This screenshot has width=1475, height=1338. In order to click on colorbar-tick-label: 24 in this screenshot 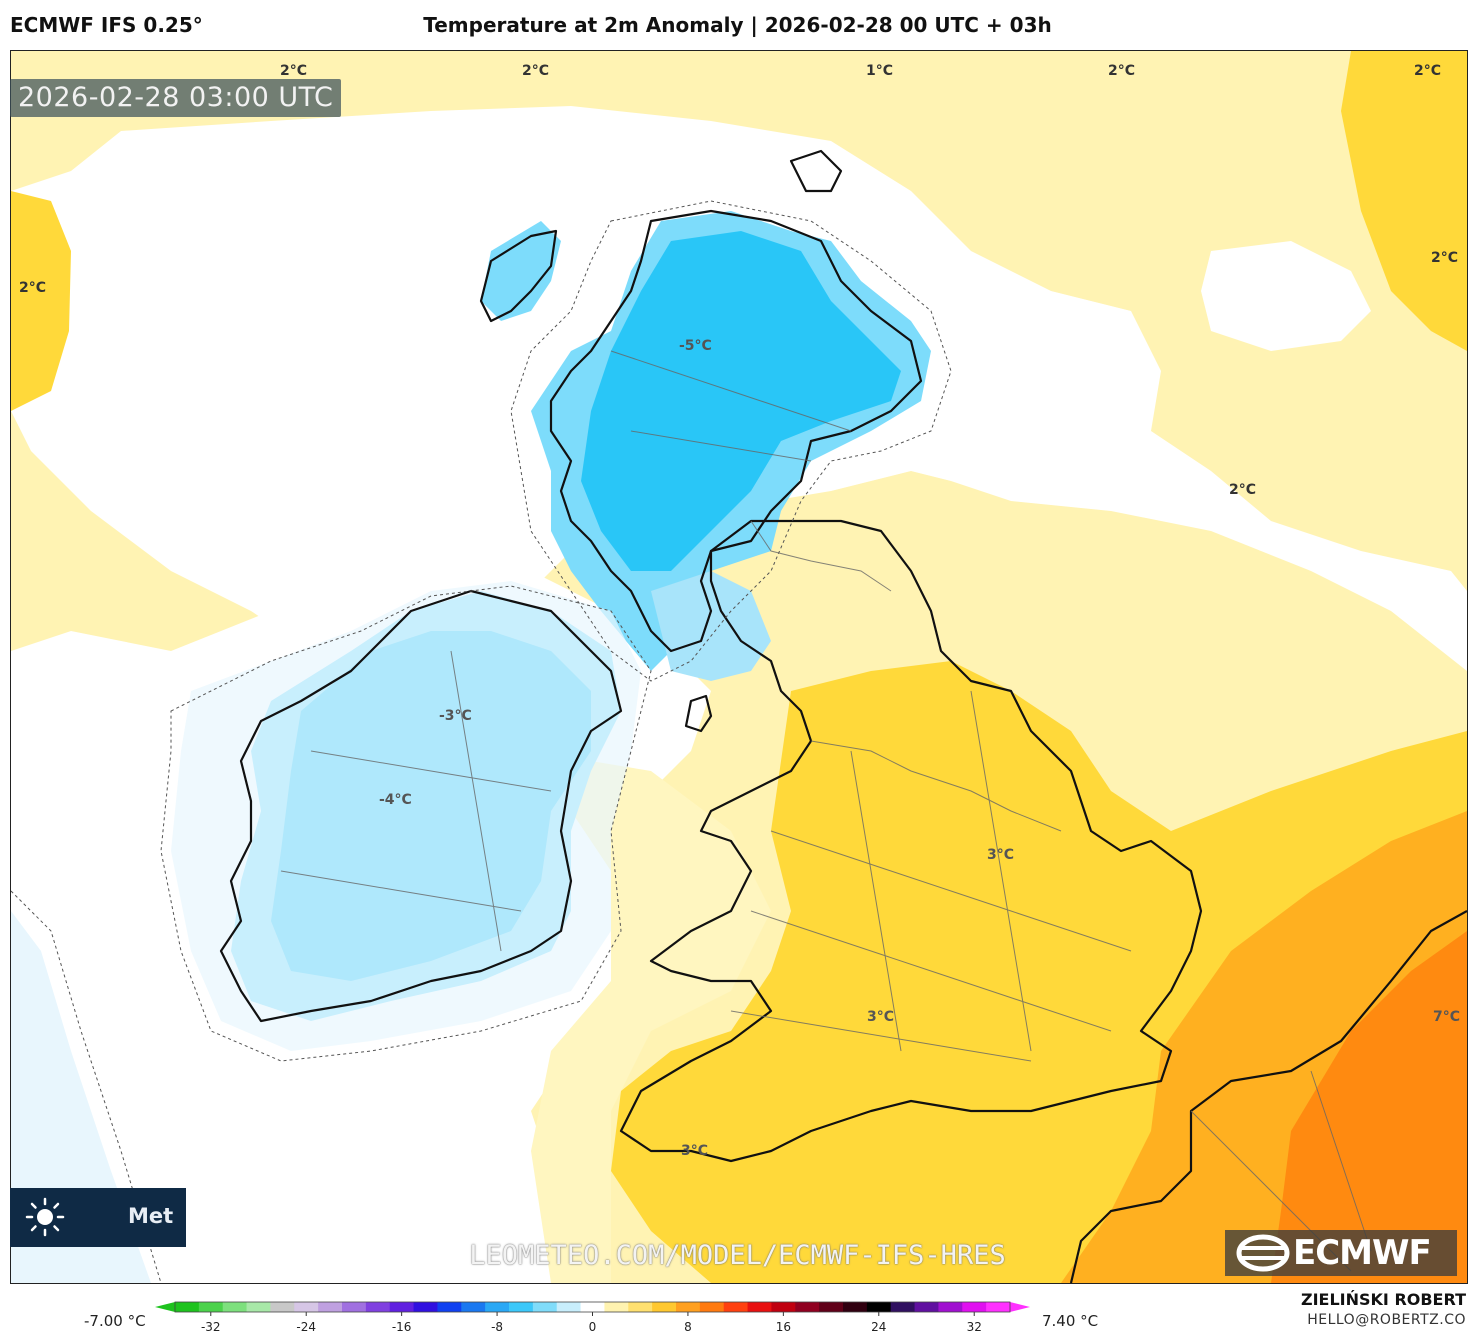, I will do `click(878, 1327)`.